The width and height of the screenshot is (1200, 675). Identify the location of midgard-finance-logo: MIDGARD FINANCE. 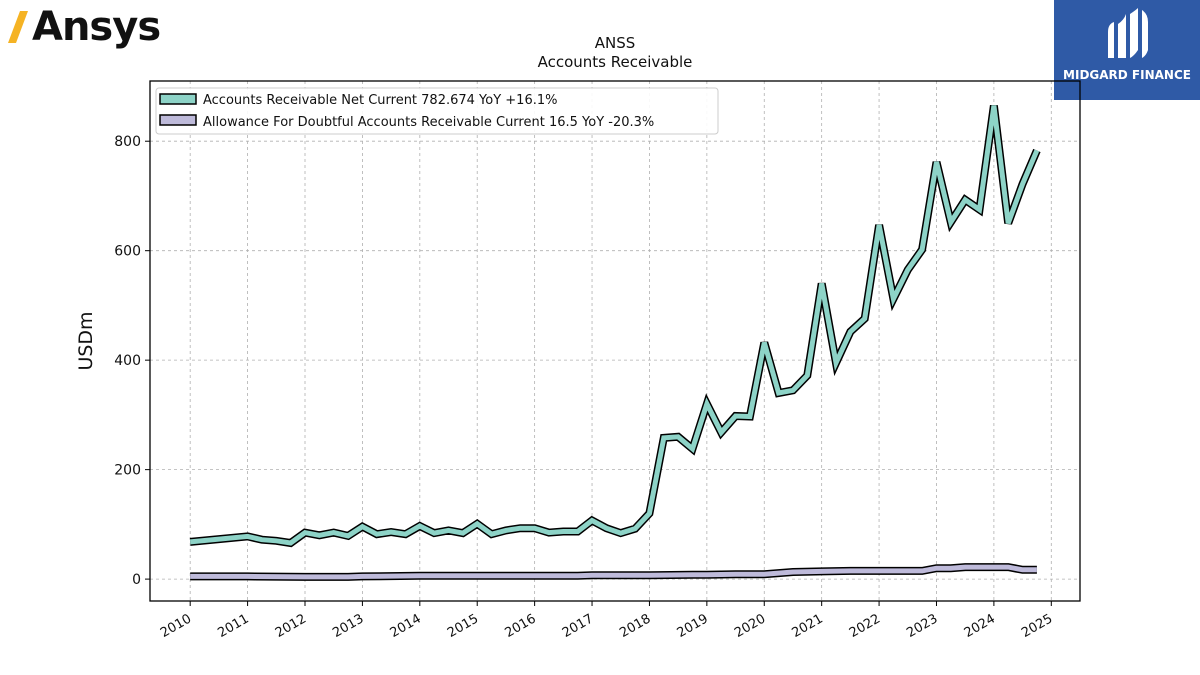
(1127, 50).